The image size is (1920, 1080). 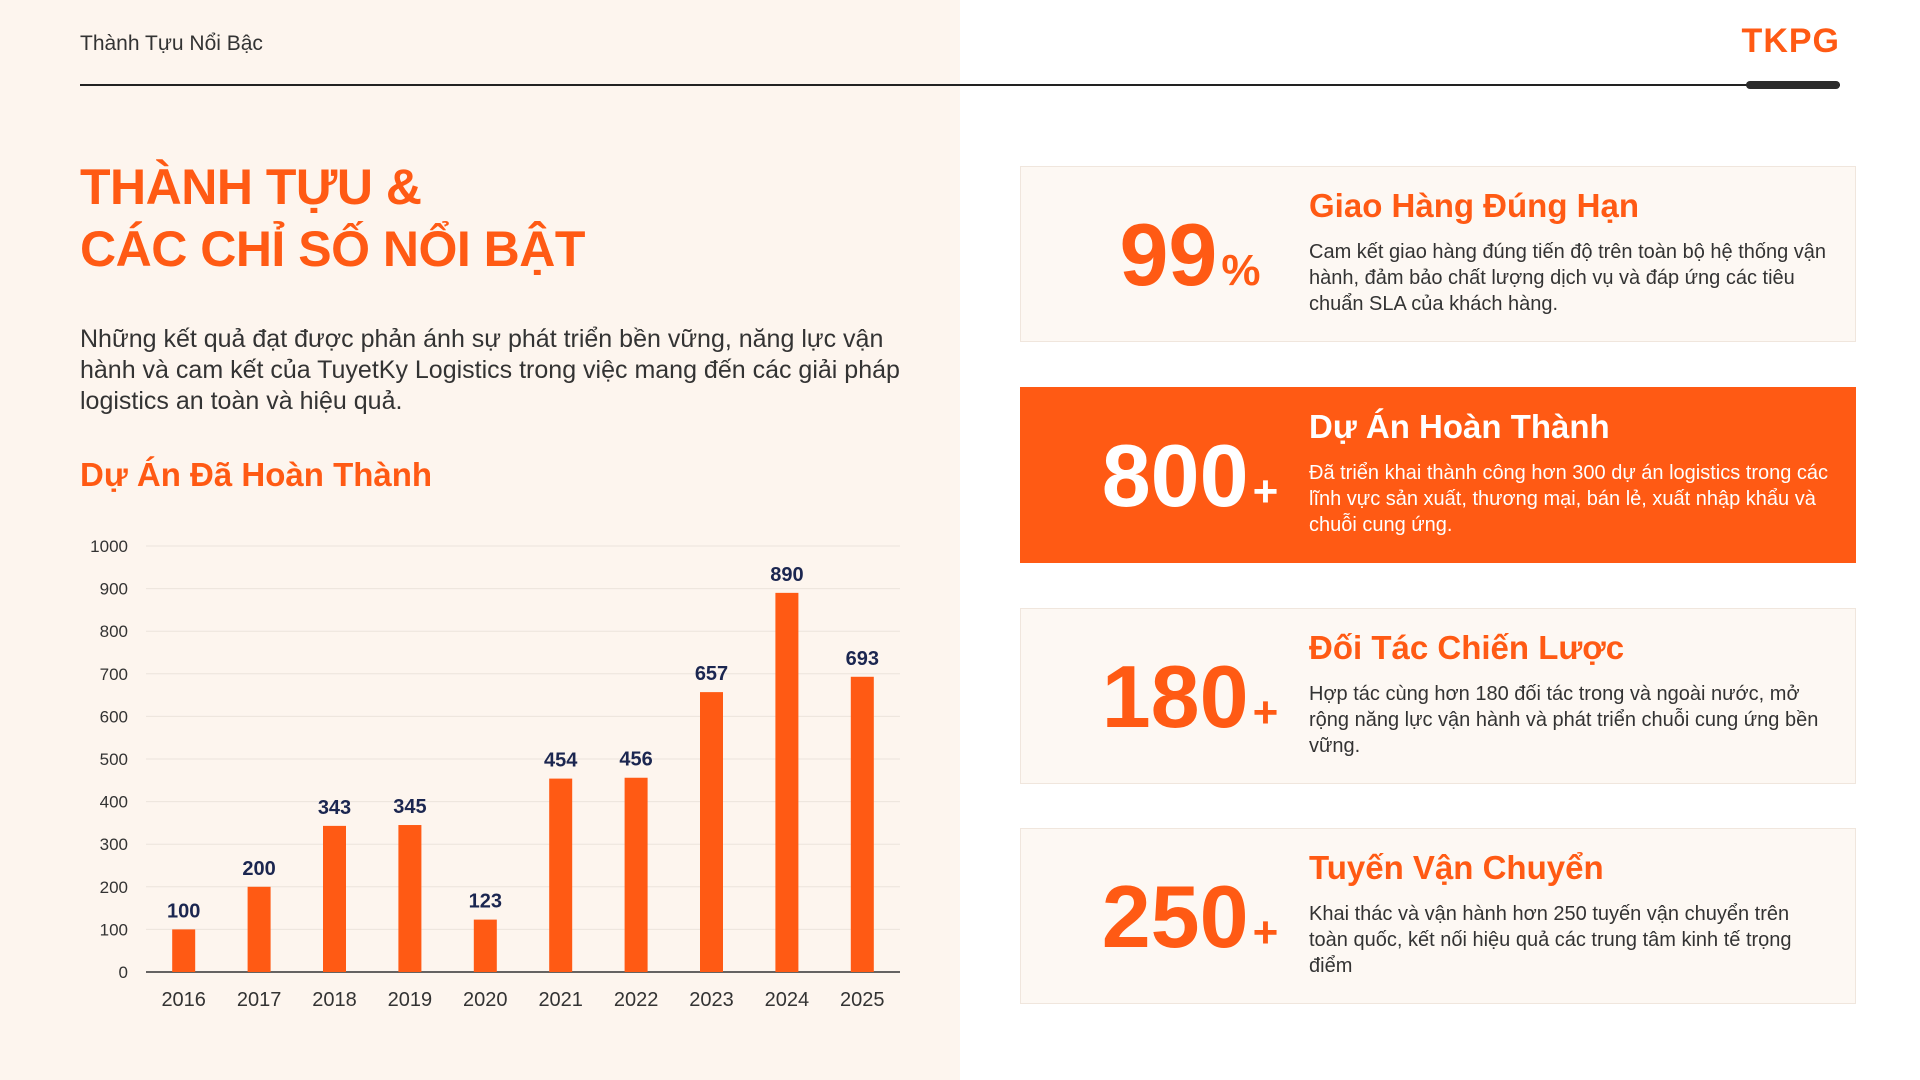 I want to click on y-tick-label: 1000, so click(x=109, y=546).